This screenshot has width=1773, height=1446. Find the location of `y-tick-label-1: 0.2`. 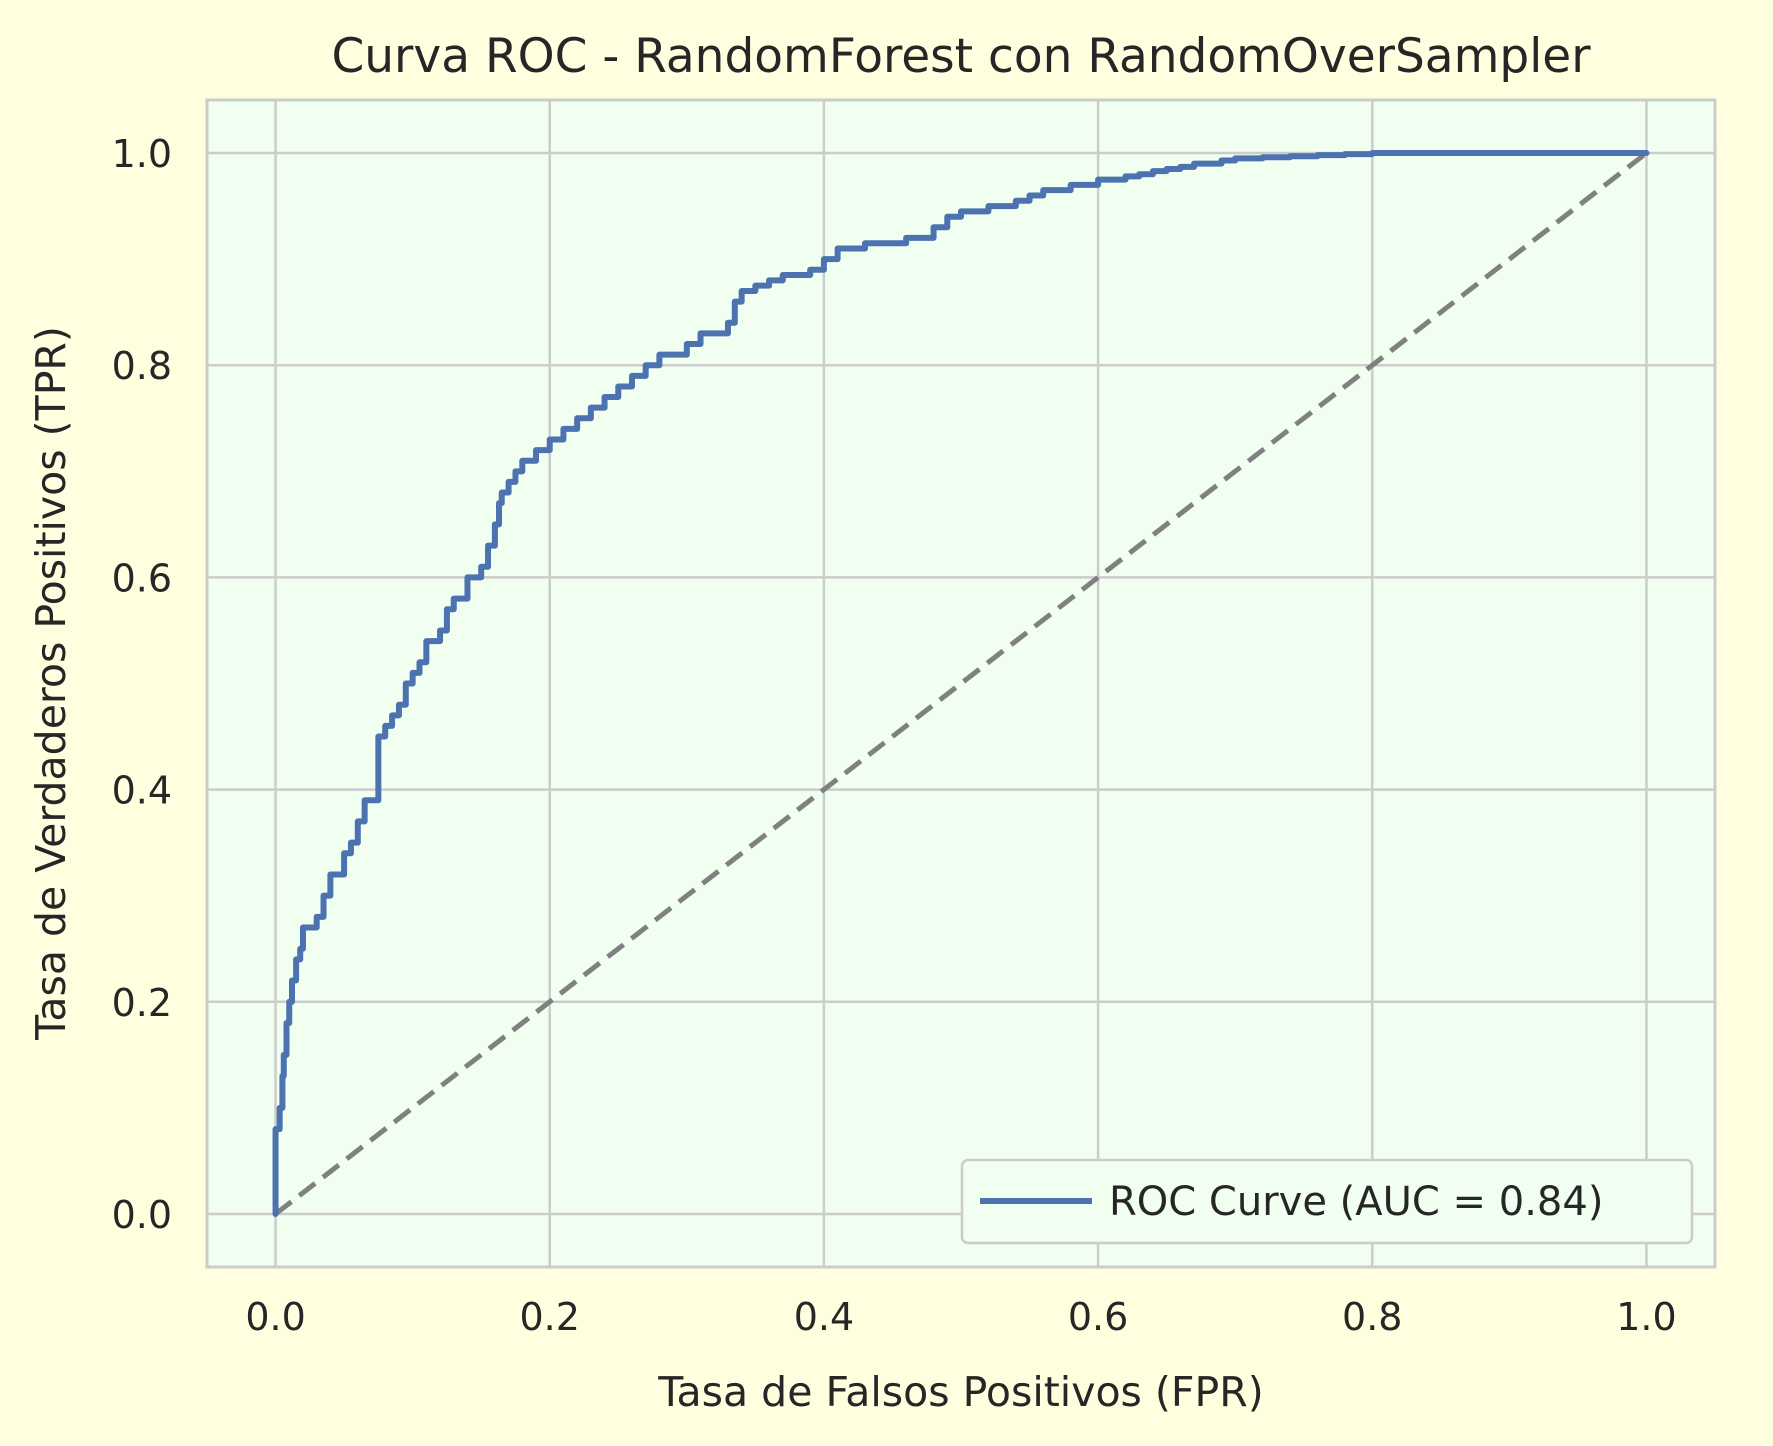

y-tick-label-1: 0.2 is located at coordinates (142, 1003).